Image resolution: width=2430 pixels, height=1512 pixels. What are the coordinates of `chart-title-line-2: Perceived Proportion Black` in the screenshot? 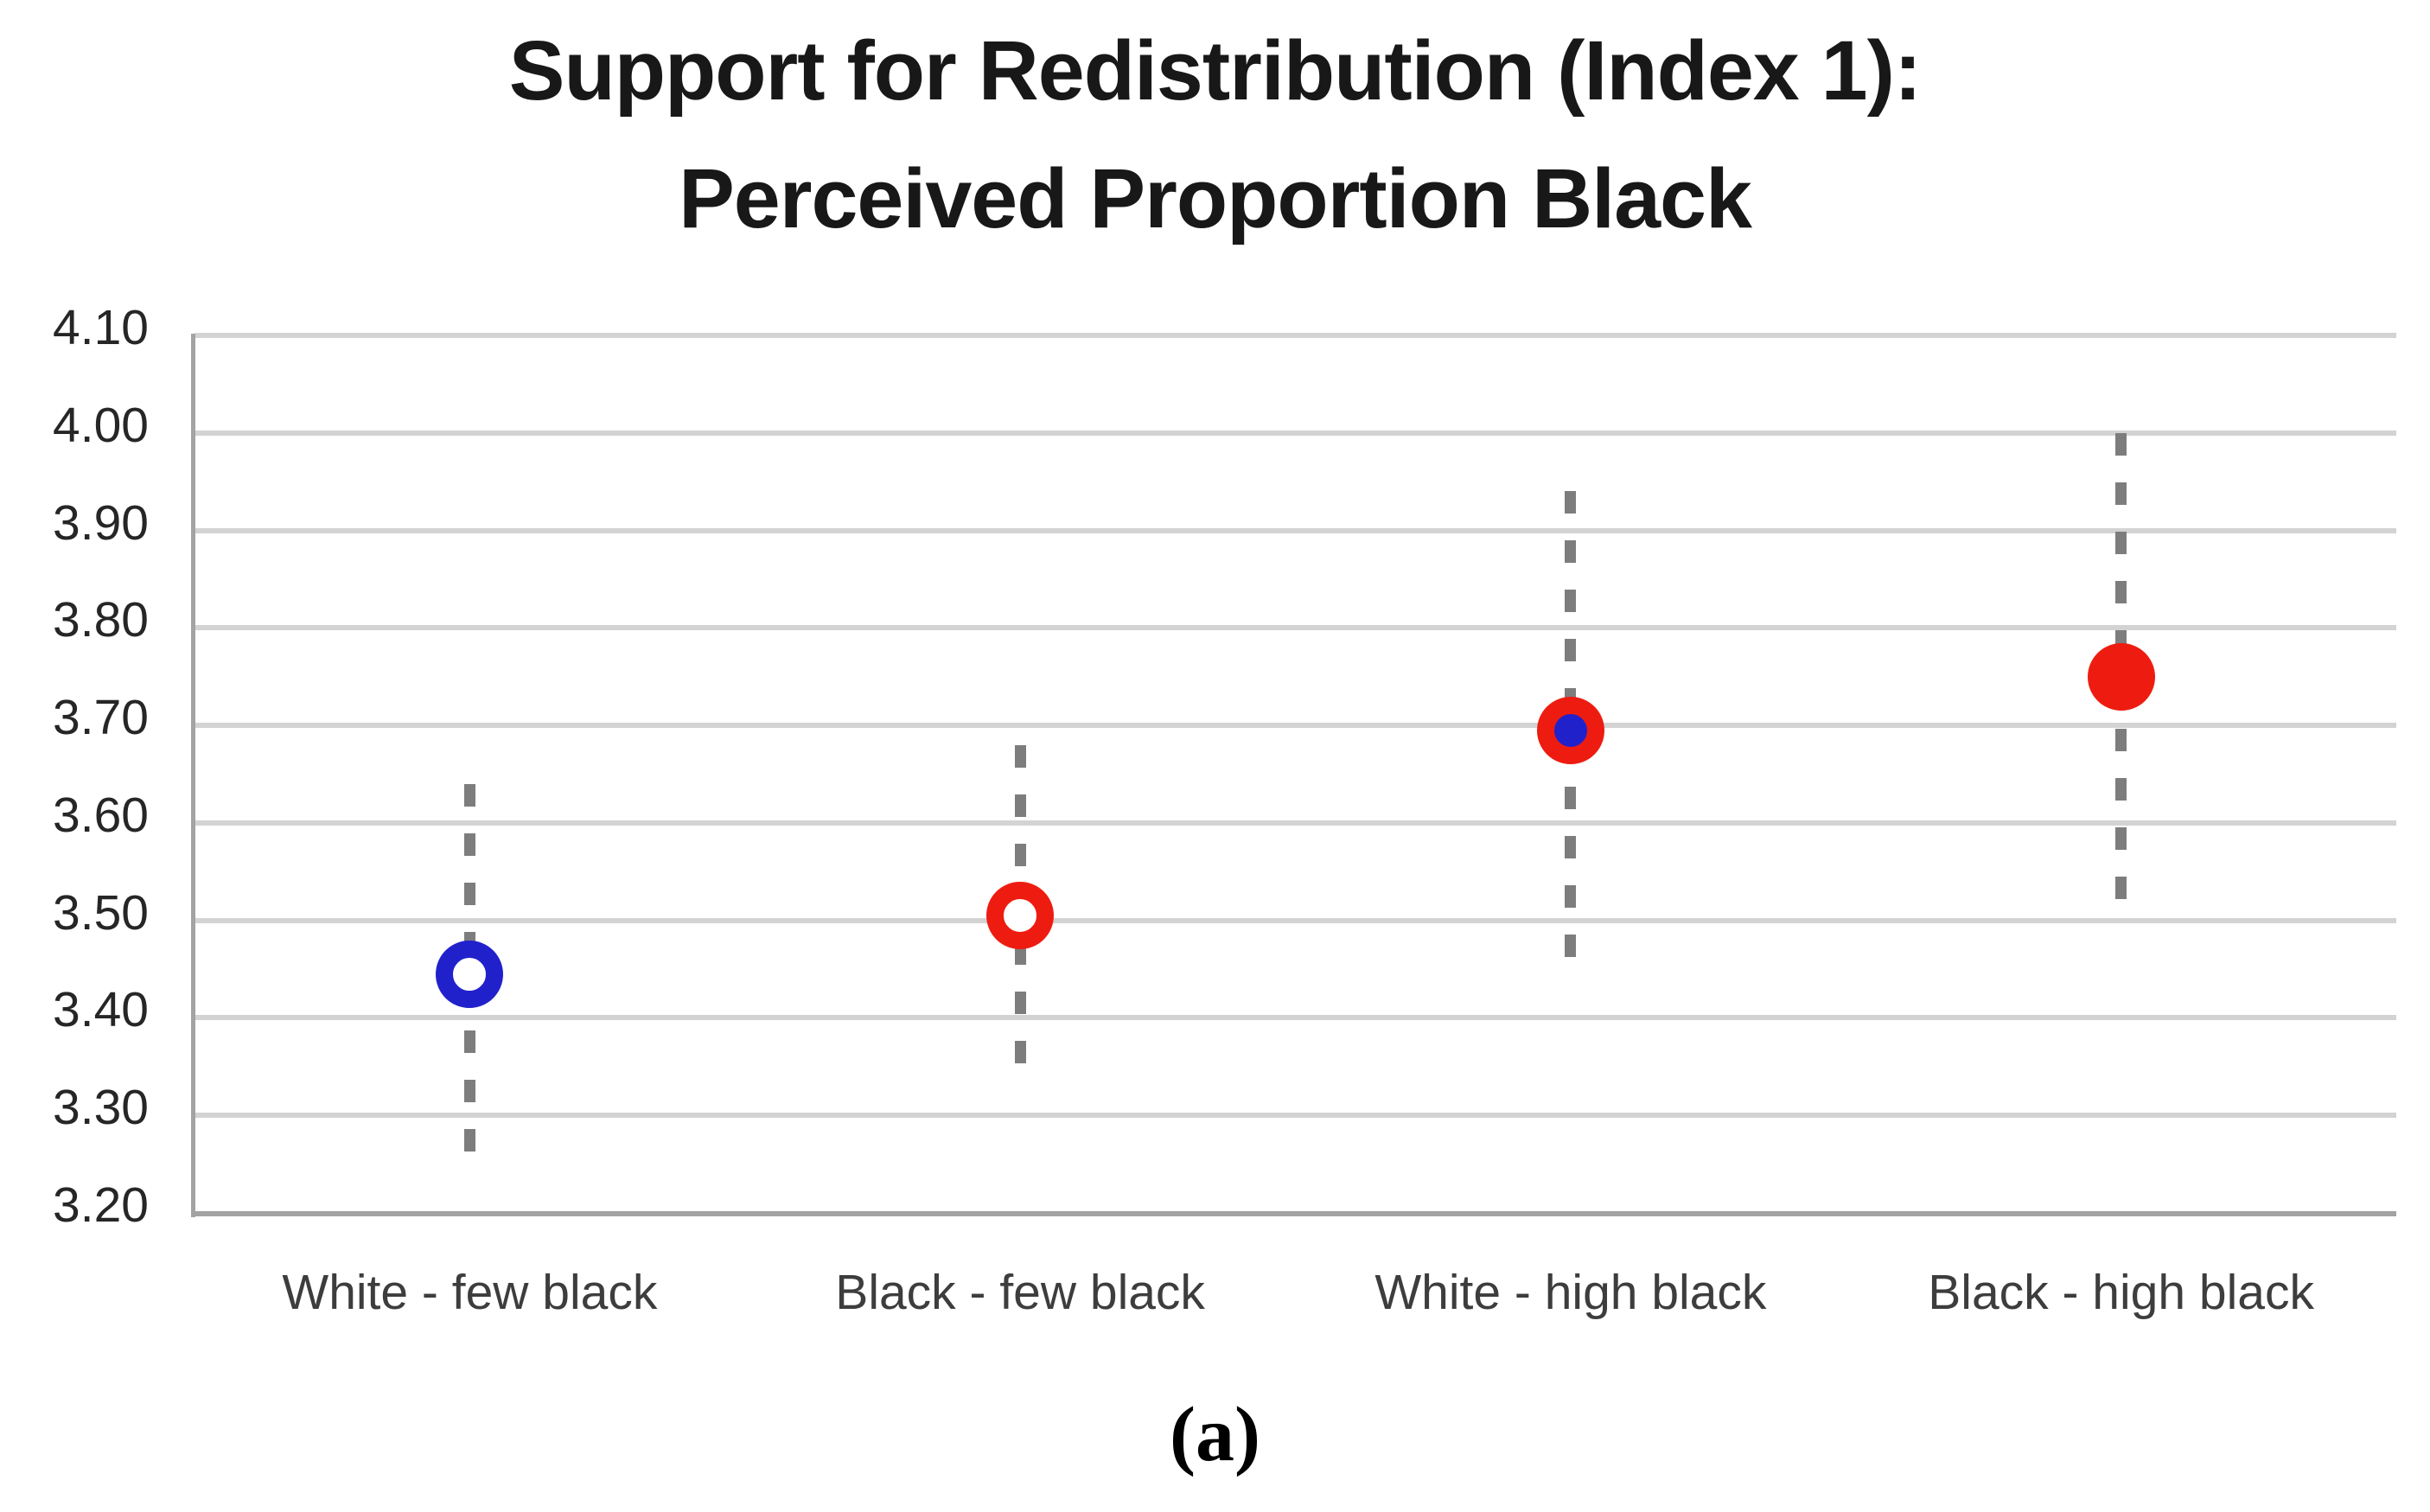 It's located at (1215, 198).